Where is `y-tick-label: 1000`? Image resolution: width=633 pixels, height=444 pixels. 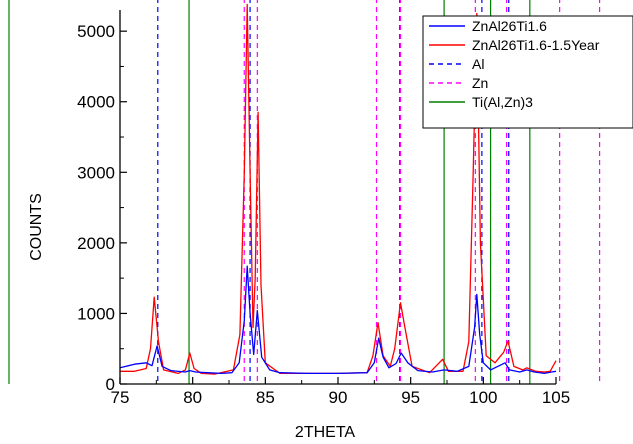
y-tick-label: 1000 is located at coordinates (96, 313).